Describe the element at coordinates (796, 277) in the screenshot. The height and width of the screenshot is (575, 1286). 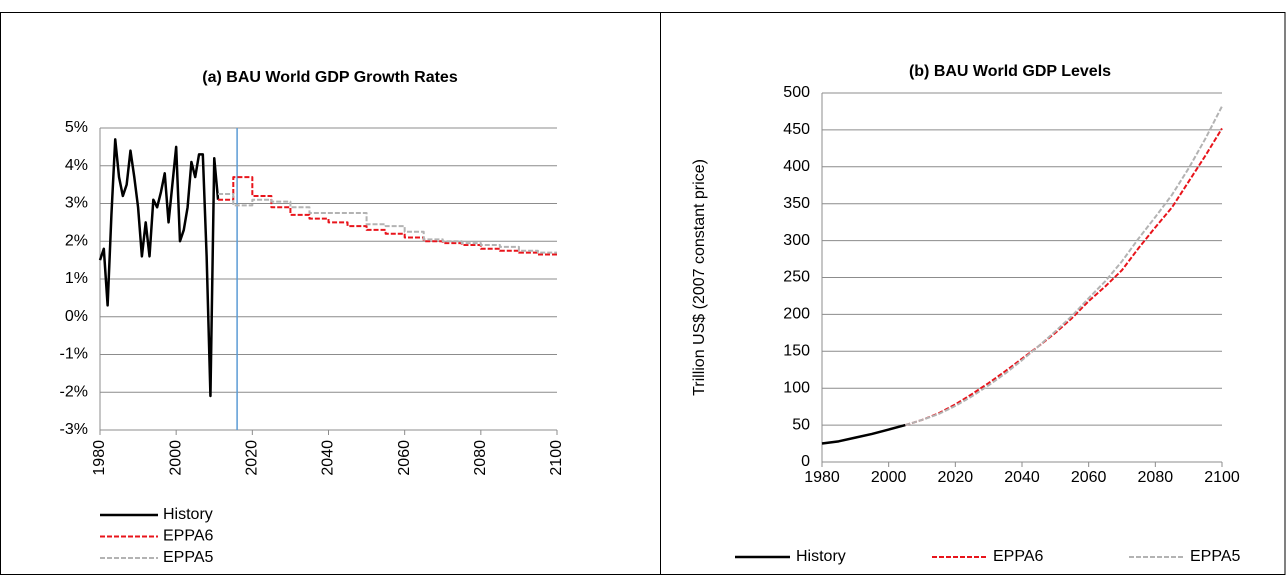
I see `y-tick-label: 250` at that location.